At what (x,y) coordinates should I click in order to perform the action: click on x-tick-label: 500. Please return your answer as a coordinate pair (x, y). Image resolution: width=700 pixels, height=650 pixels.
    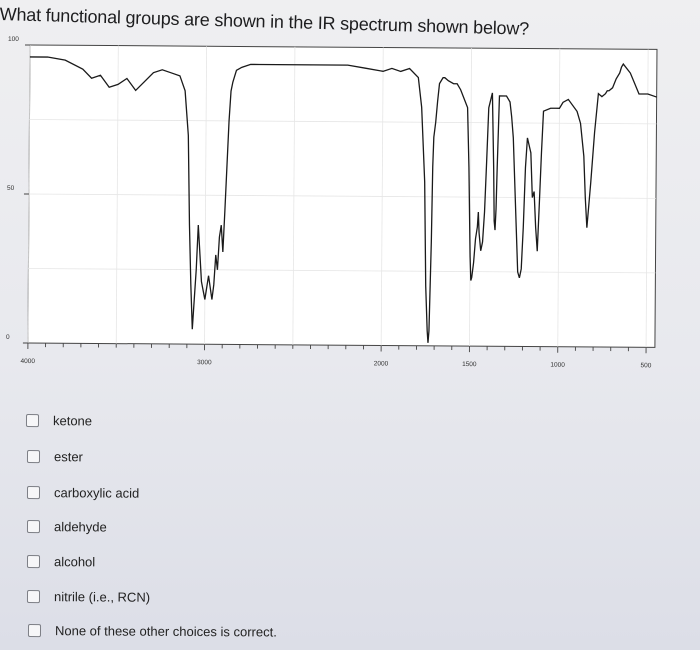
    Looking at the image, I should click on (645, 365).